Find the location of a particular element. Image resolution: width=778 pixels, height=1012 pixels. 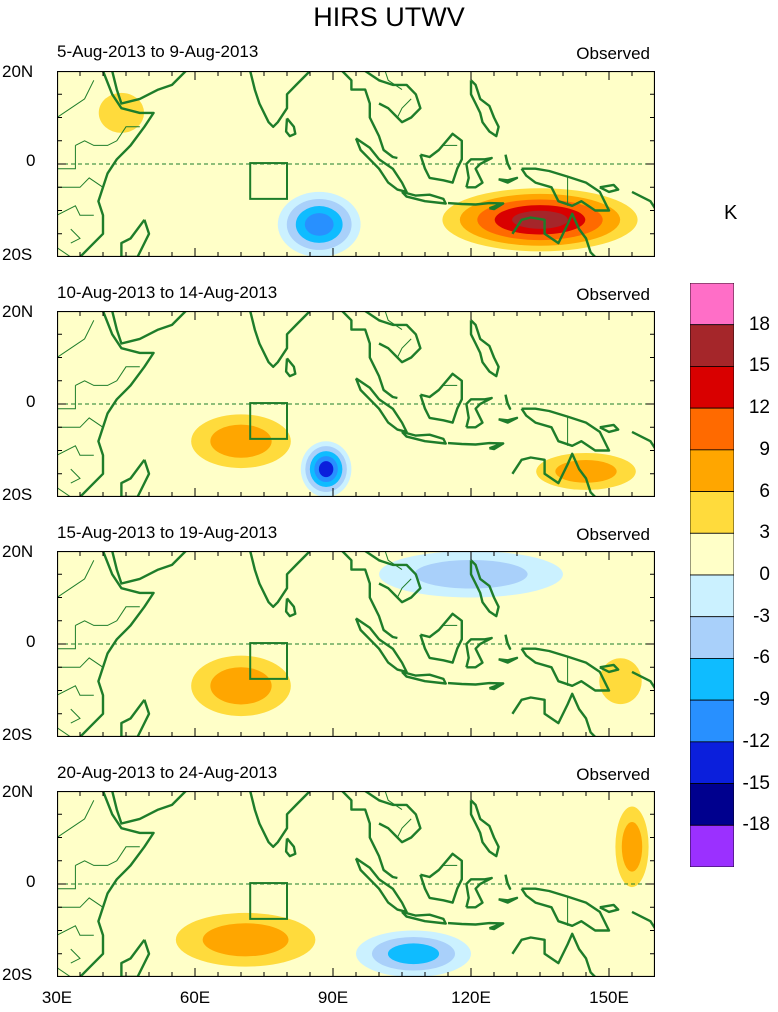

colorbar-units: K is located at coordinates (731, 213).